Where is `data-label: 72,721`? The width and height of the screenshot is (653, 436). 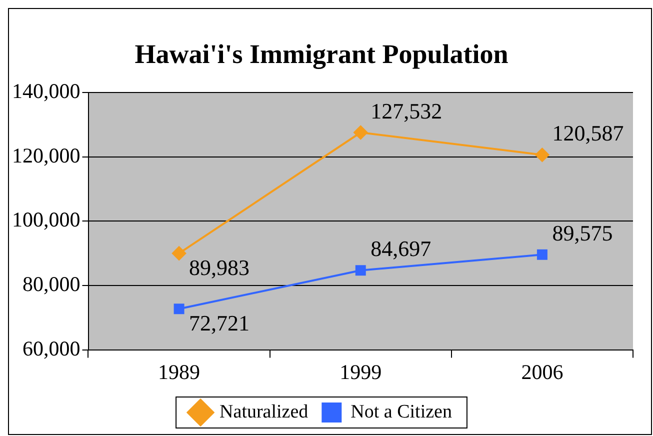 data-label: 72,721 is located at coordinates (219, 323).